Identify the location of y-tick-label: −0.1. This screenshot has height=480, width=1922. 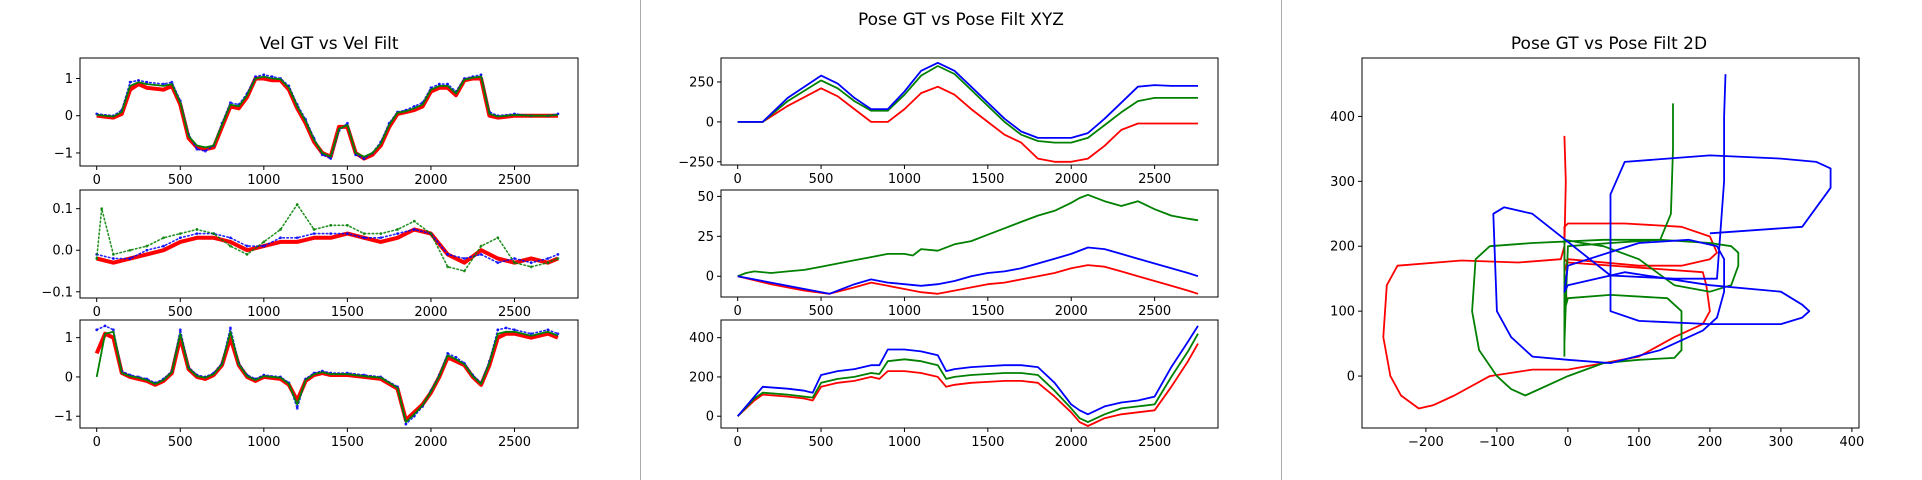
(57, 292).